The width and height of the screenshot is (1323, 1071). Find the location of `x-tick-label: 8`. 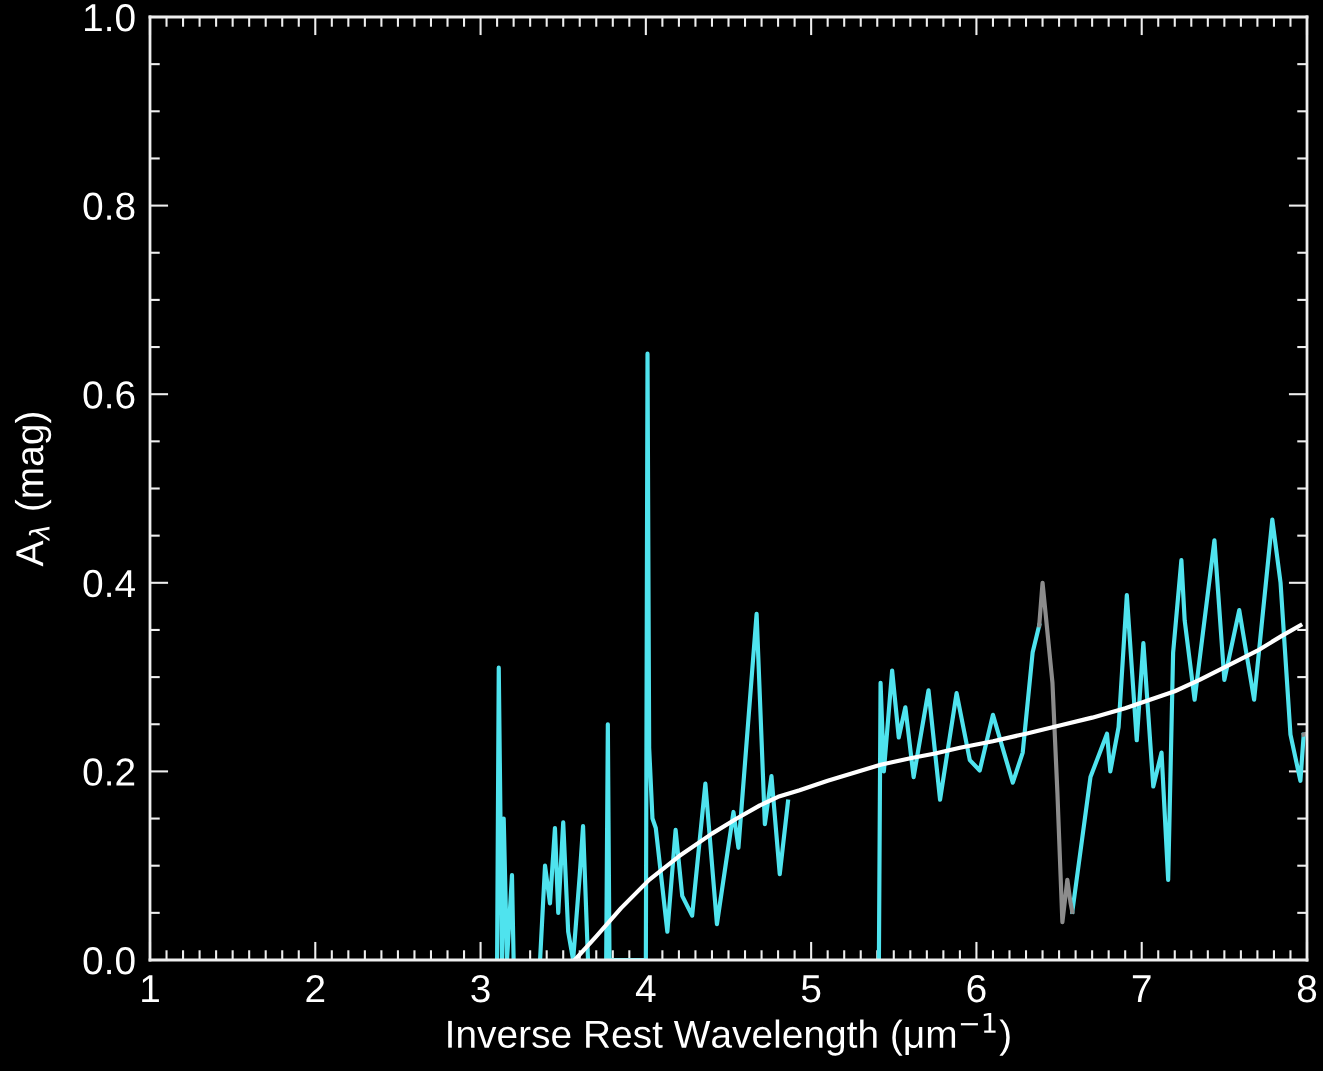

x-tick-label: 8 is located at coordinates (1307, 988).